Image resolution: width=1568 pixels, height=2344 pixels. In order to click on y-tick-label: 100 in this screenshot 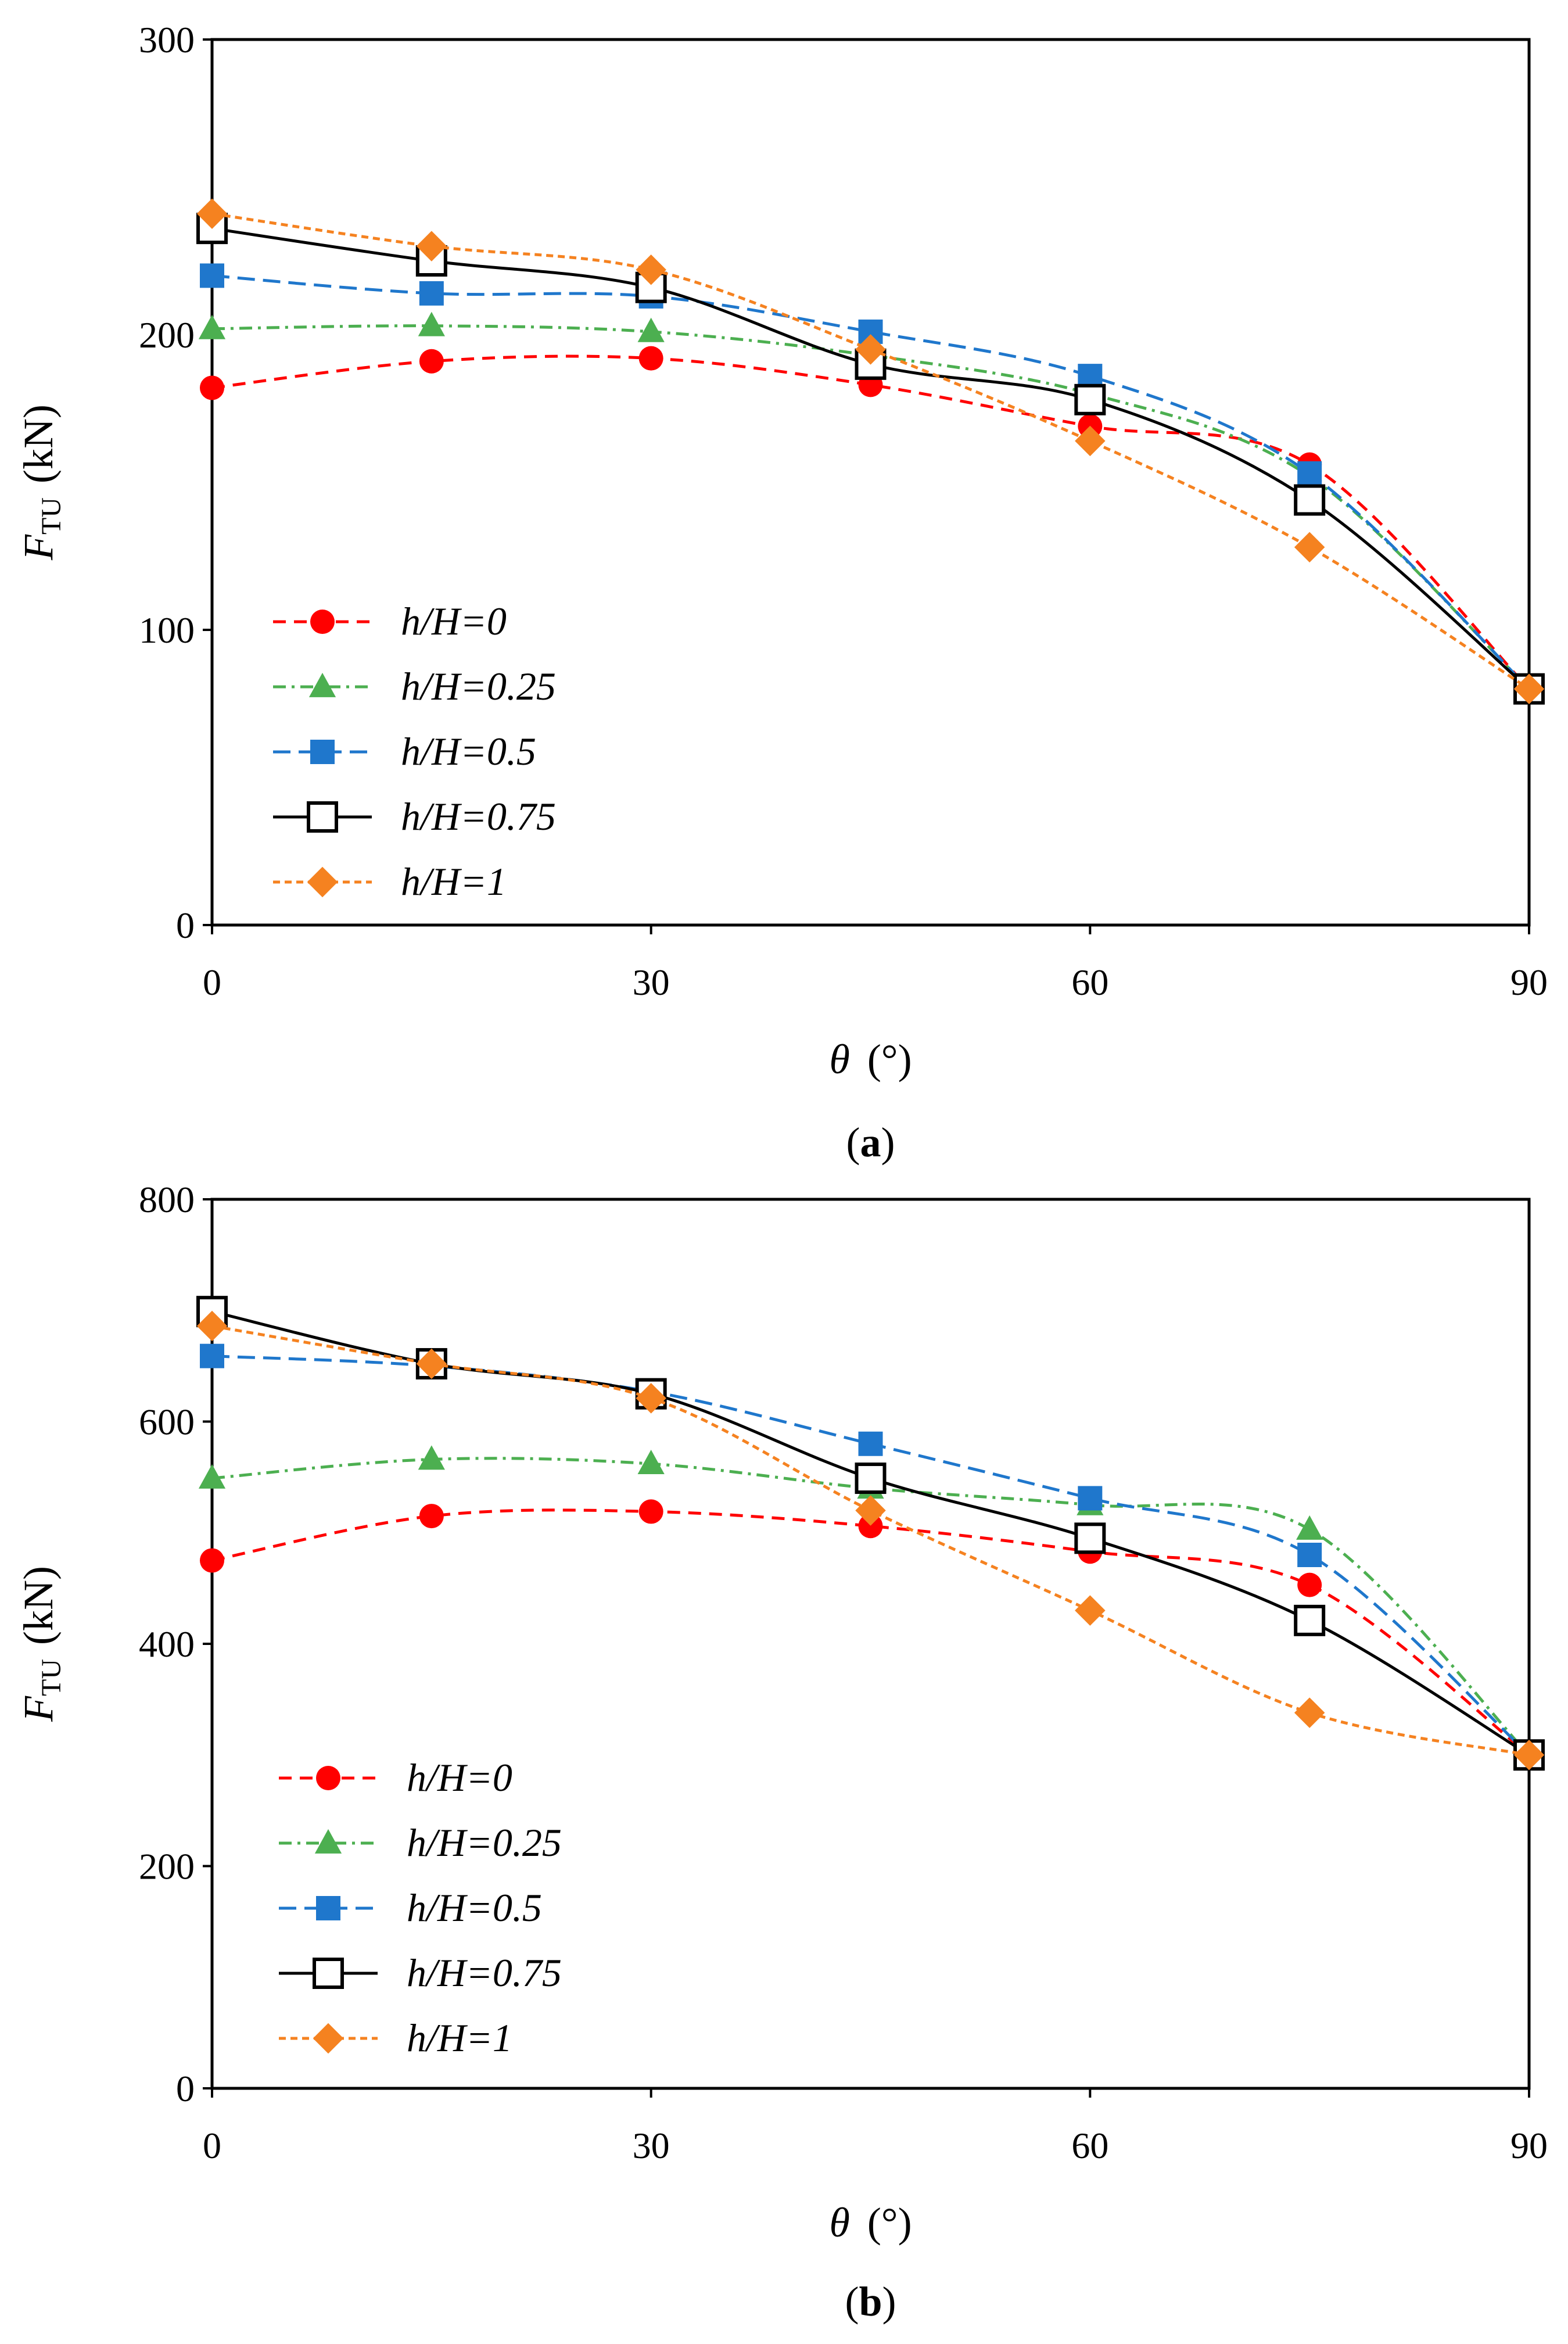, I will do `click(167, 630)`.